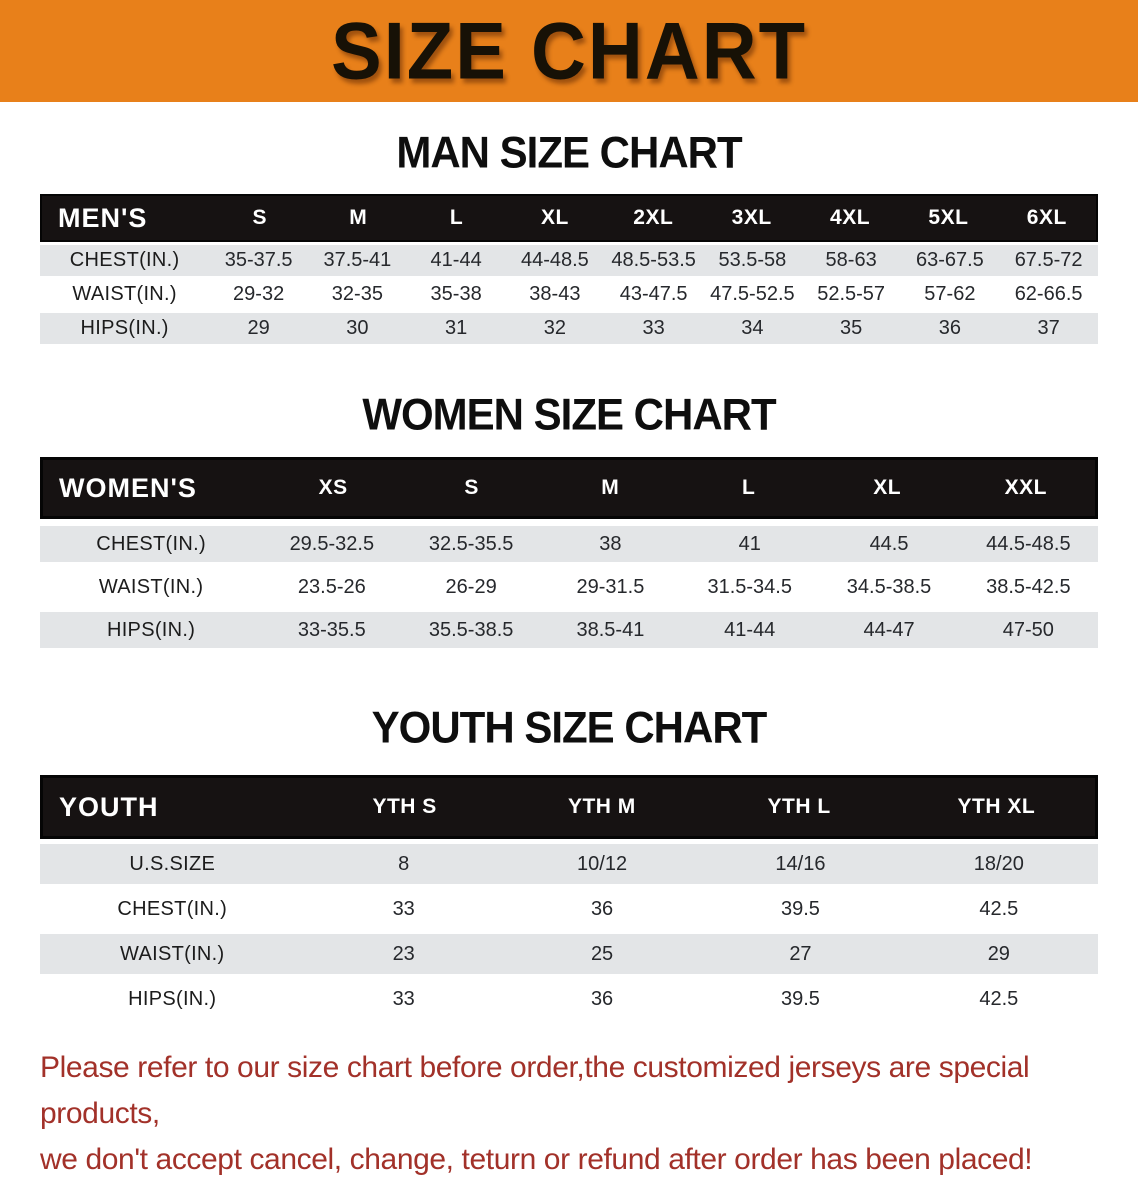 The width and height of the screenshot is (1138, 1183). Describe the element at coordinates (569, 152) in the screenshot. I see `men-section-title: MAN SIZE CHART` at that location.